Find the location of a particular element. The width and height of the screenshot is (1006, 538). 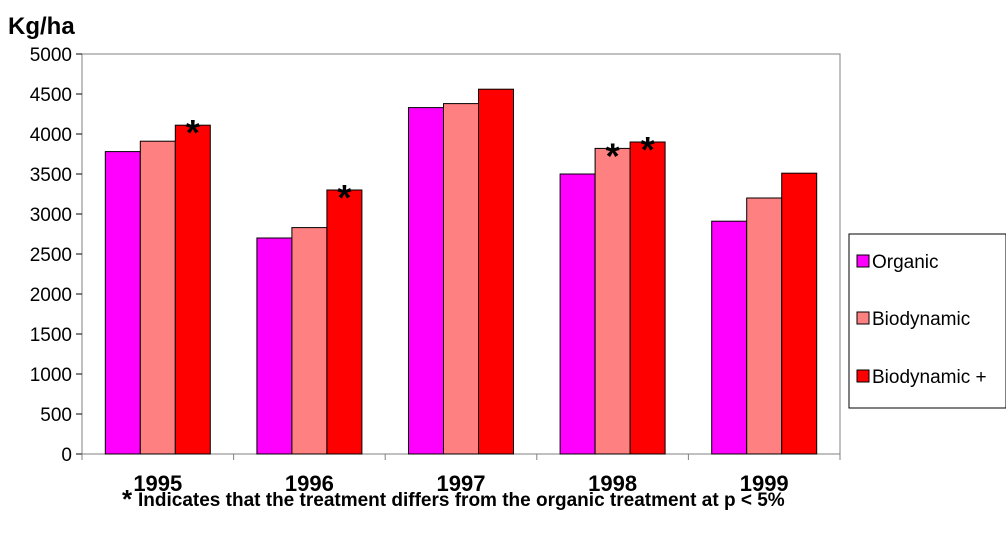

y-tick-label: 2000 is located at coordinates (51, 295).